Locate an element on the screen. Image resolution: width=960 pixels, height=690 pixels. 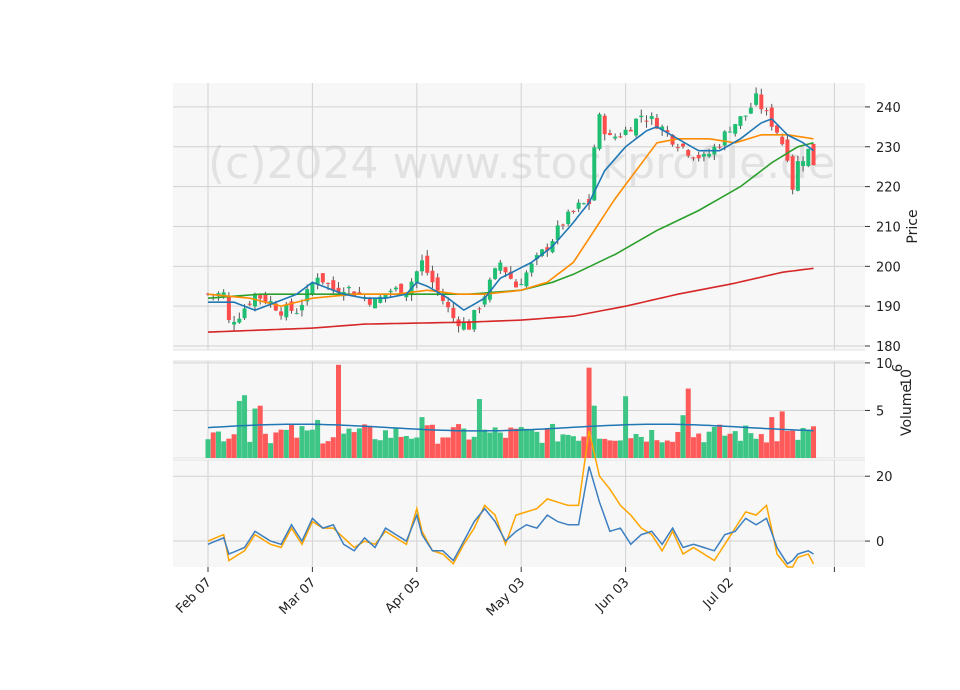
price-ytick-label: 210 is located at coordinates (888, 227).